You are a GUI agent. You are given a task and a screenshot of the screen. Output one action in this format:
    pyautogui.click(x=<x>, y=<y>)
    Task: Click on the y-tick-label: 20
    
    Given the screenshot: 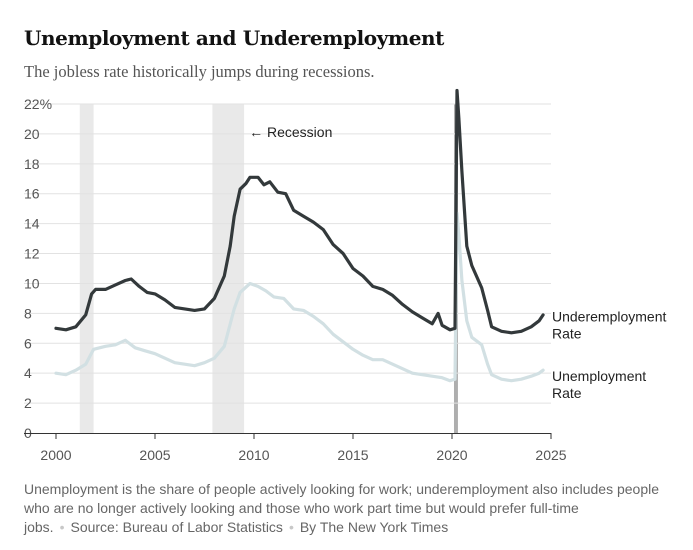 What is the action you would take?
    pyautogui.click(x=32, y=134)
    